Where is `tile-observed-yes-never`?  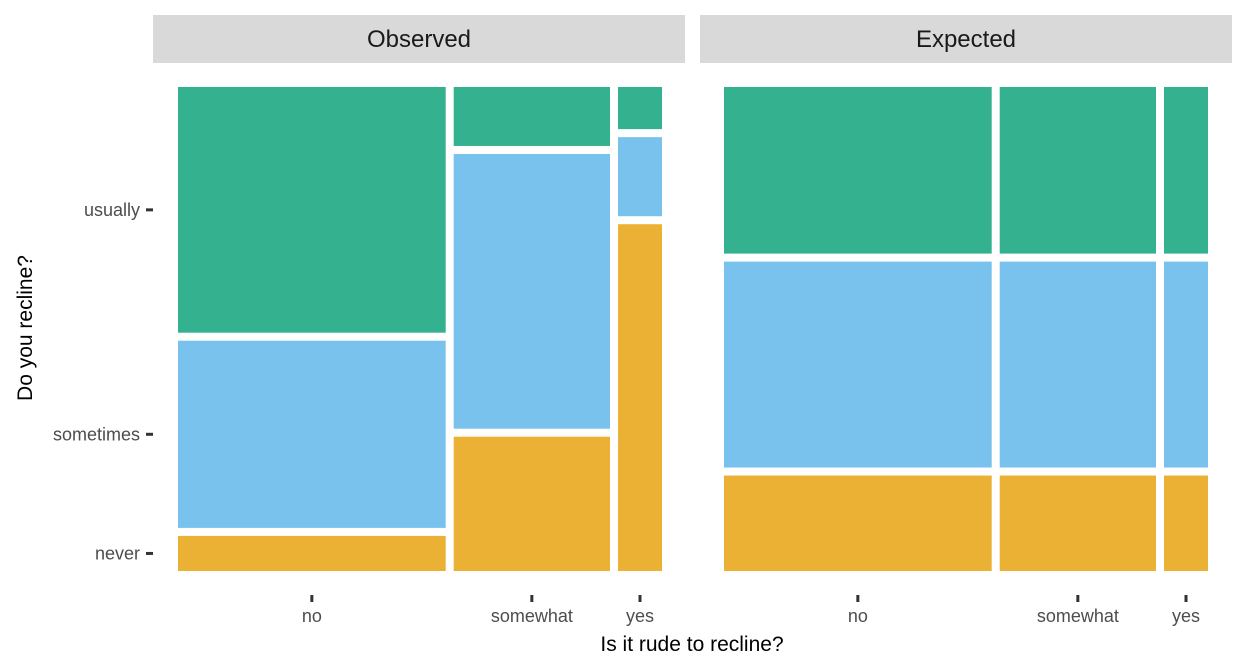
tile-observed-yes-never is located at coordinates (640, 397).